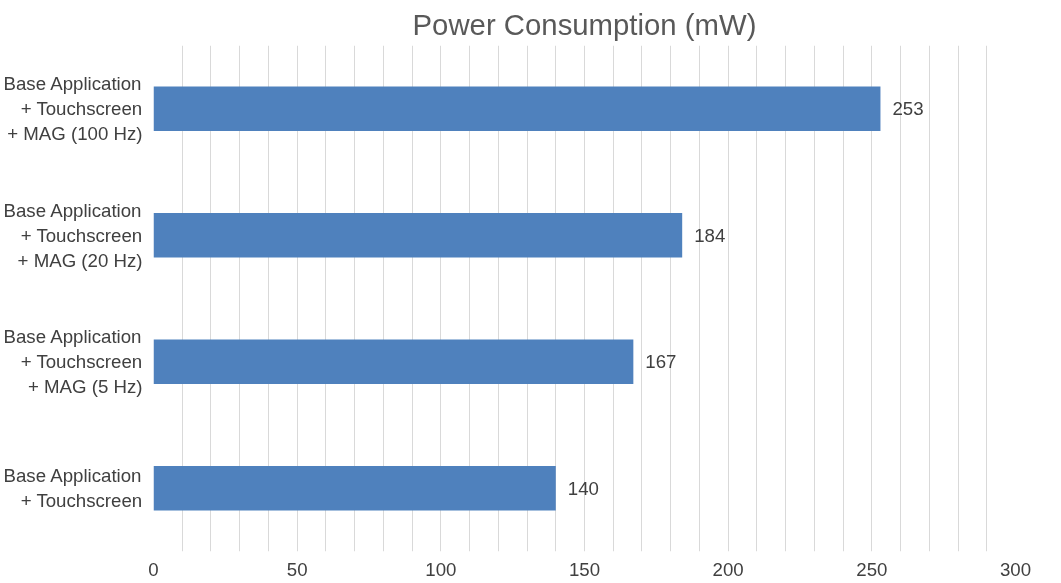  Describe the element at coordinates (297, 569) in the screenshot. I see `x-tick-label: 50` at that location.